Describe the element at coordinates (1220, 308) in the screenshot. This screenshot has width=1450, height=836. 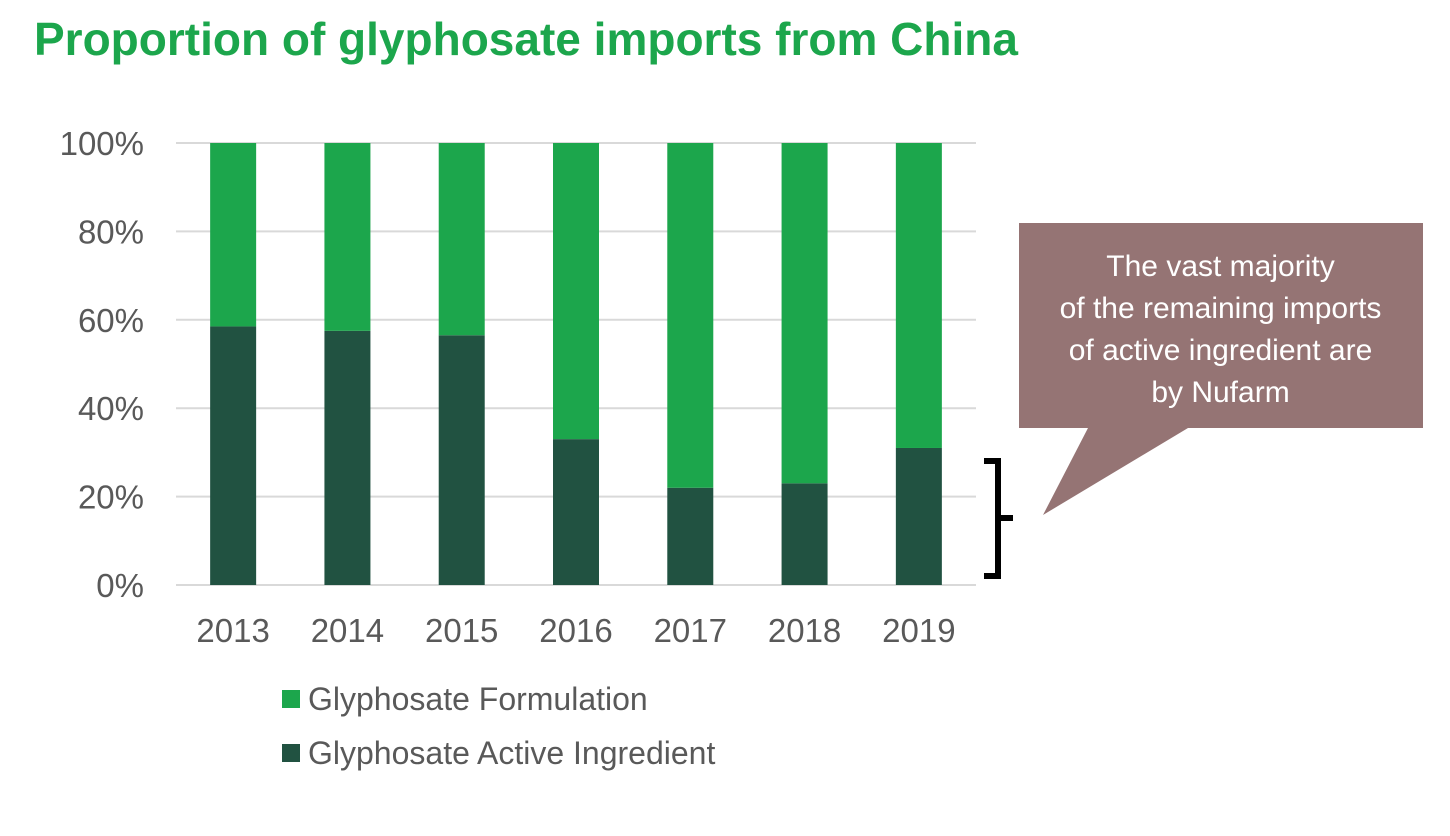
I see `callout-line: of the remaining imports` at that location.